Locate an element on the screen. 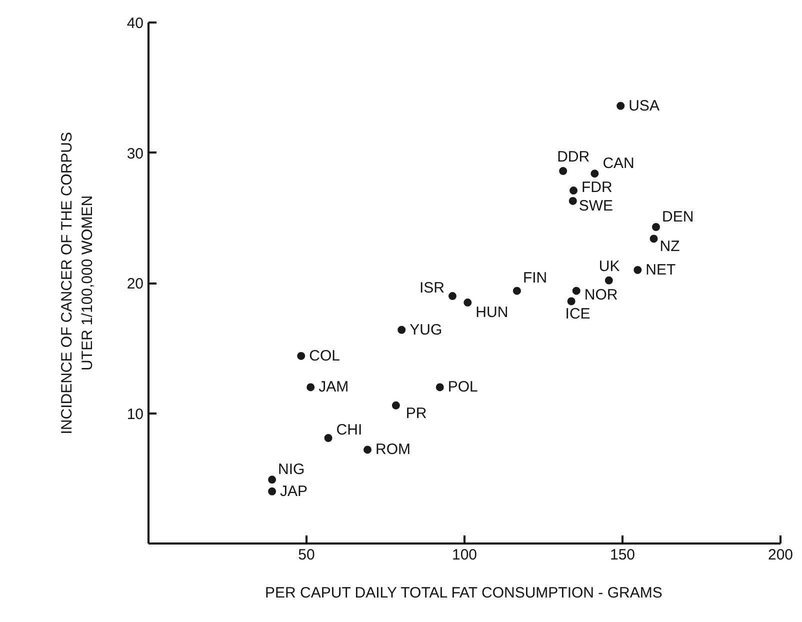  annotation: YUG is located at coordinates (426, 329).